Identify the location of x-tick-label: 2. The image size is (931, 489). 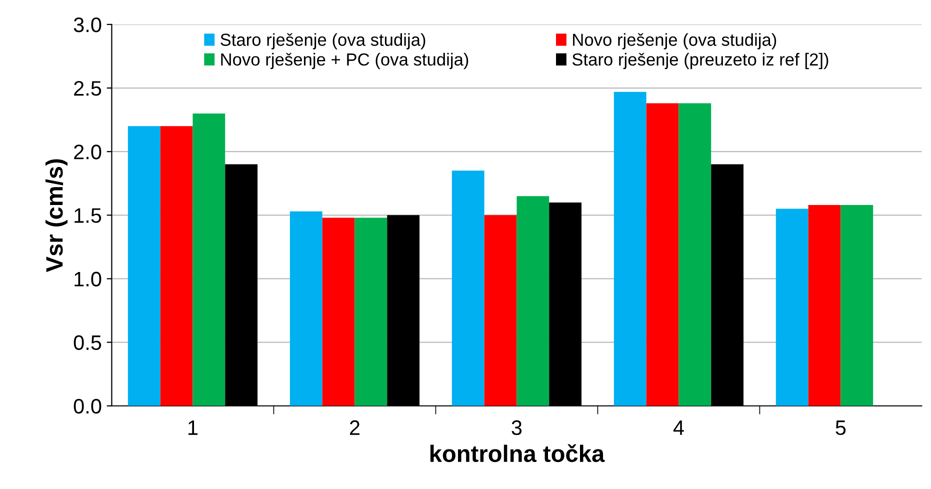
(355, 427).